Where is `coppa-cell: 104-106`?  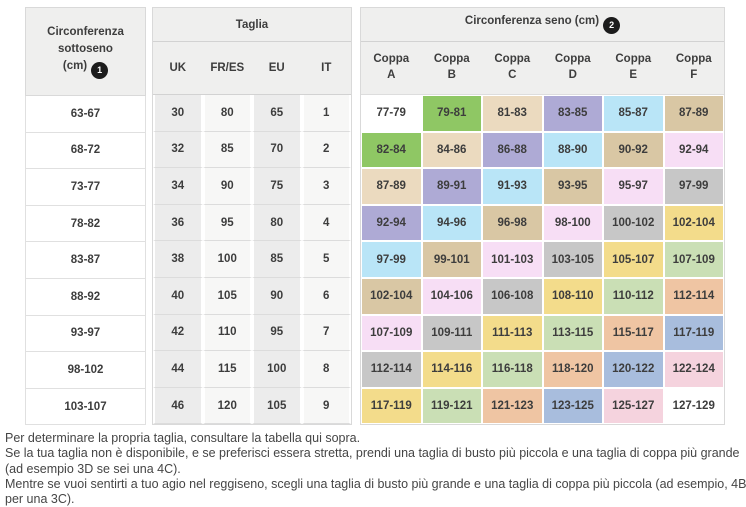
coppa-cell: 104-106 is located at coordinates (451, 296).